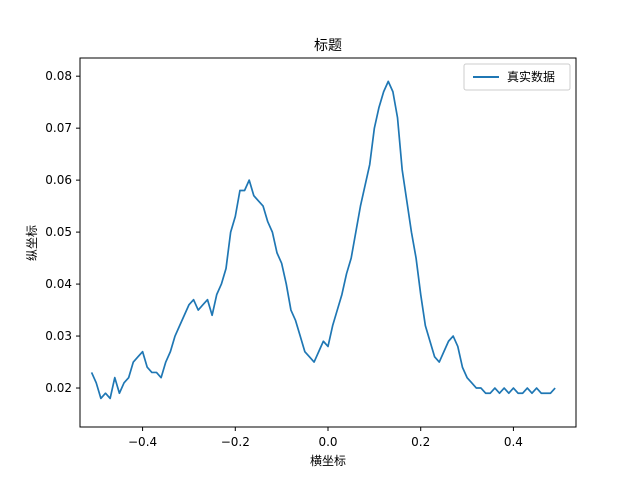  I want to click on y-axis-label: 纵坐标, so click(32, 243).